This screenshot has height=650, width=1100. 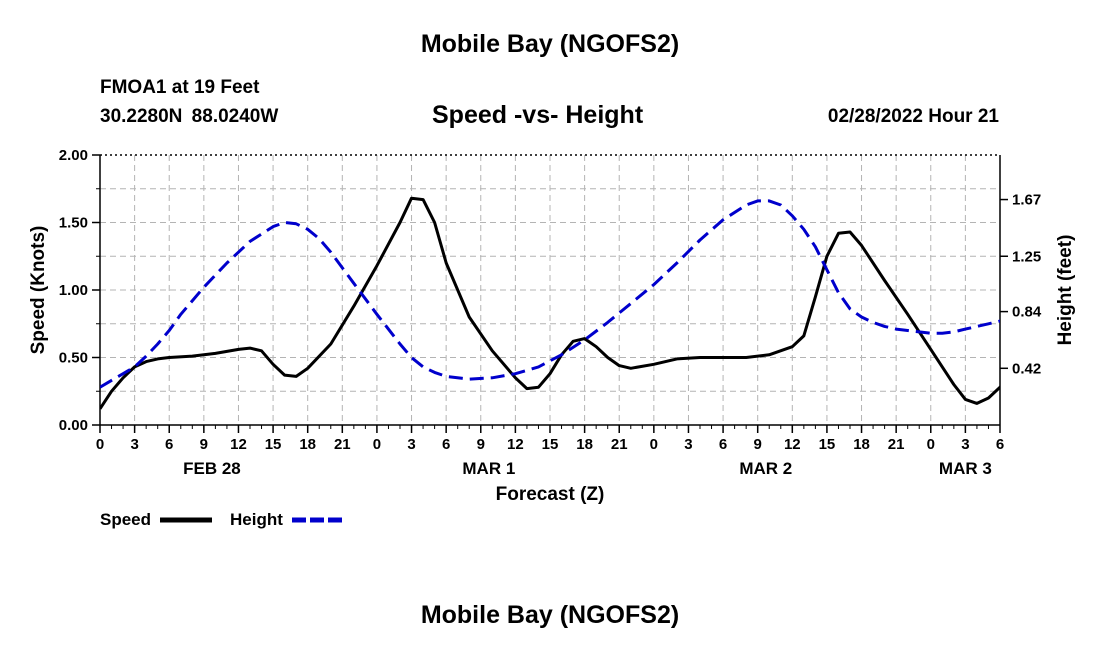 What do you see at coordinates (73, 425) in the screenshot?
I see `y-tick-label: 0.00` at bounding box center [73, 425].